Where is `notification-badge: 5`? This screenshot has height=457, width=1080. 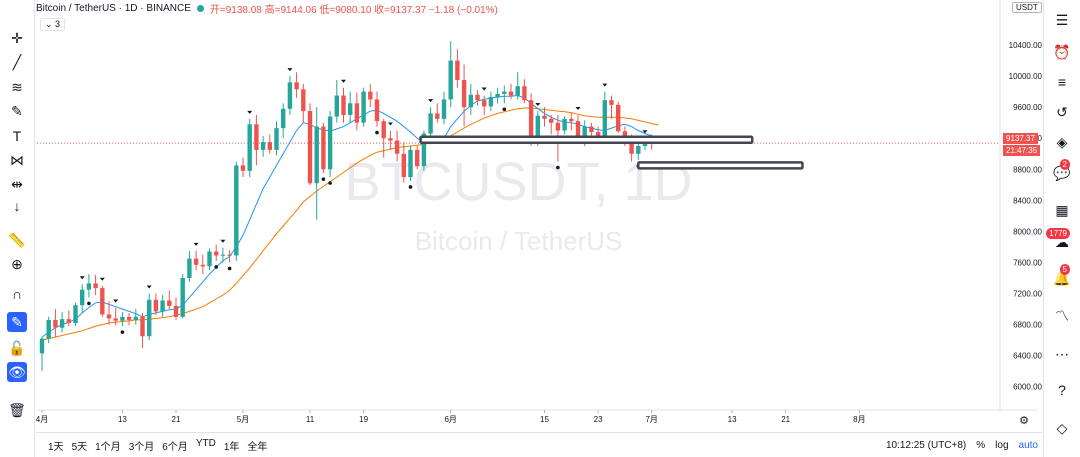 notification-badge: 5 is located at coordinates (1064, 269).